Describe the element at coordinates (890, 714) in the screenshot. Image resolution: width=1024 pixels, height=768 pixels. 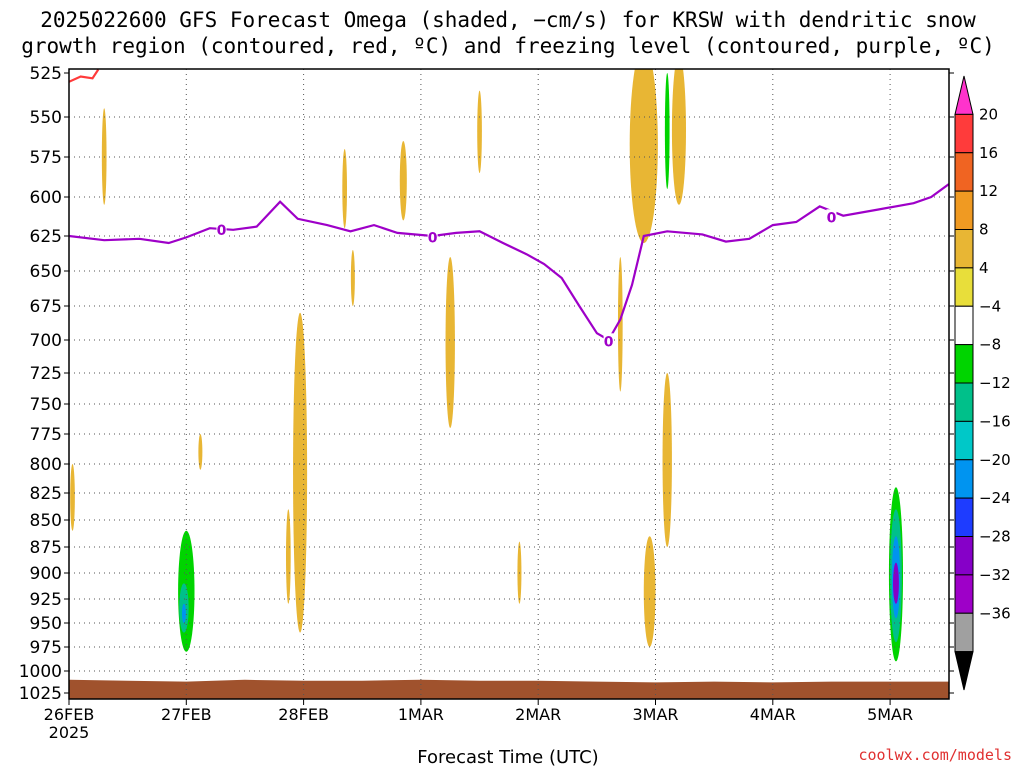
I see `x-tick-label-7: 5MAR` at that location.